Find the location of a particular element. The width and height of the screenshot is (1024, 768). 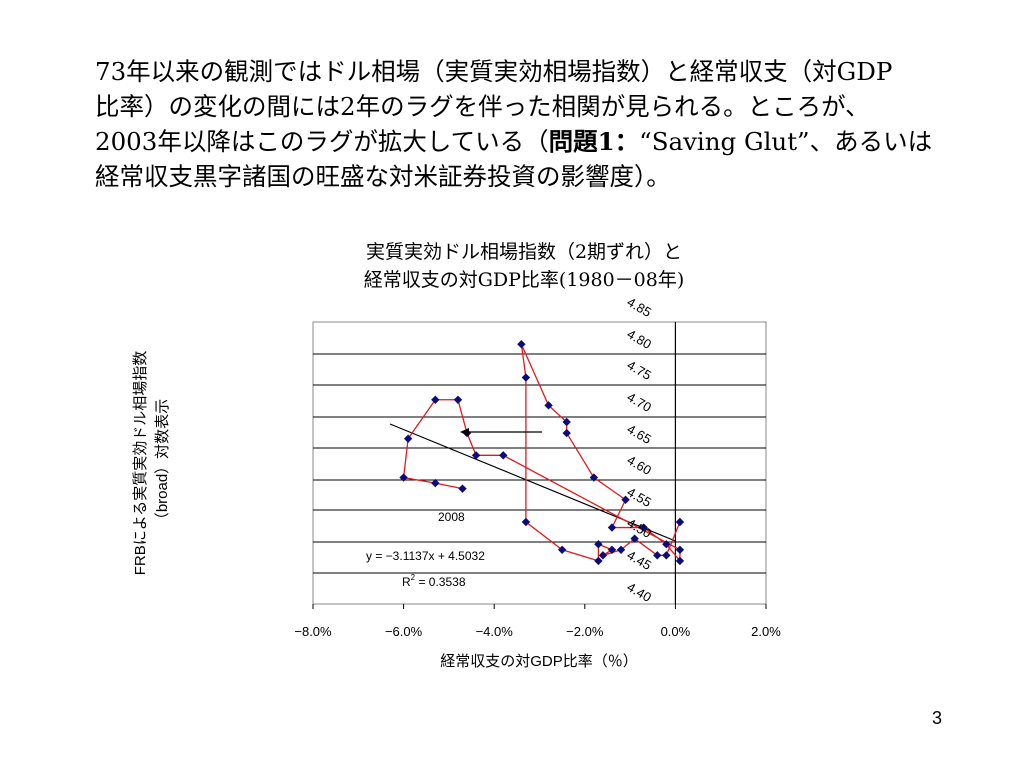

direction-arrow is located at coordinates (501, 432).